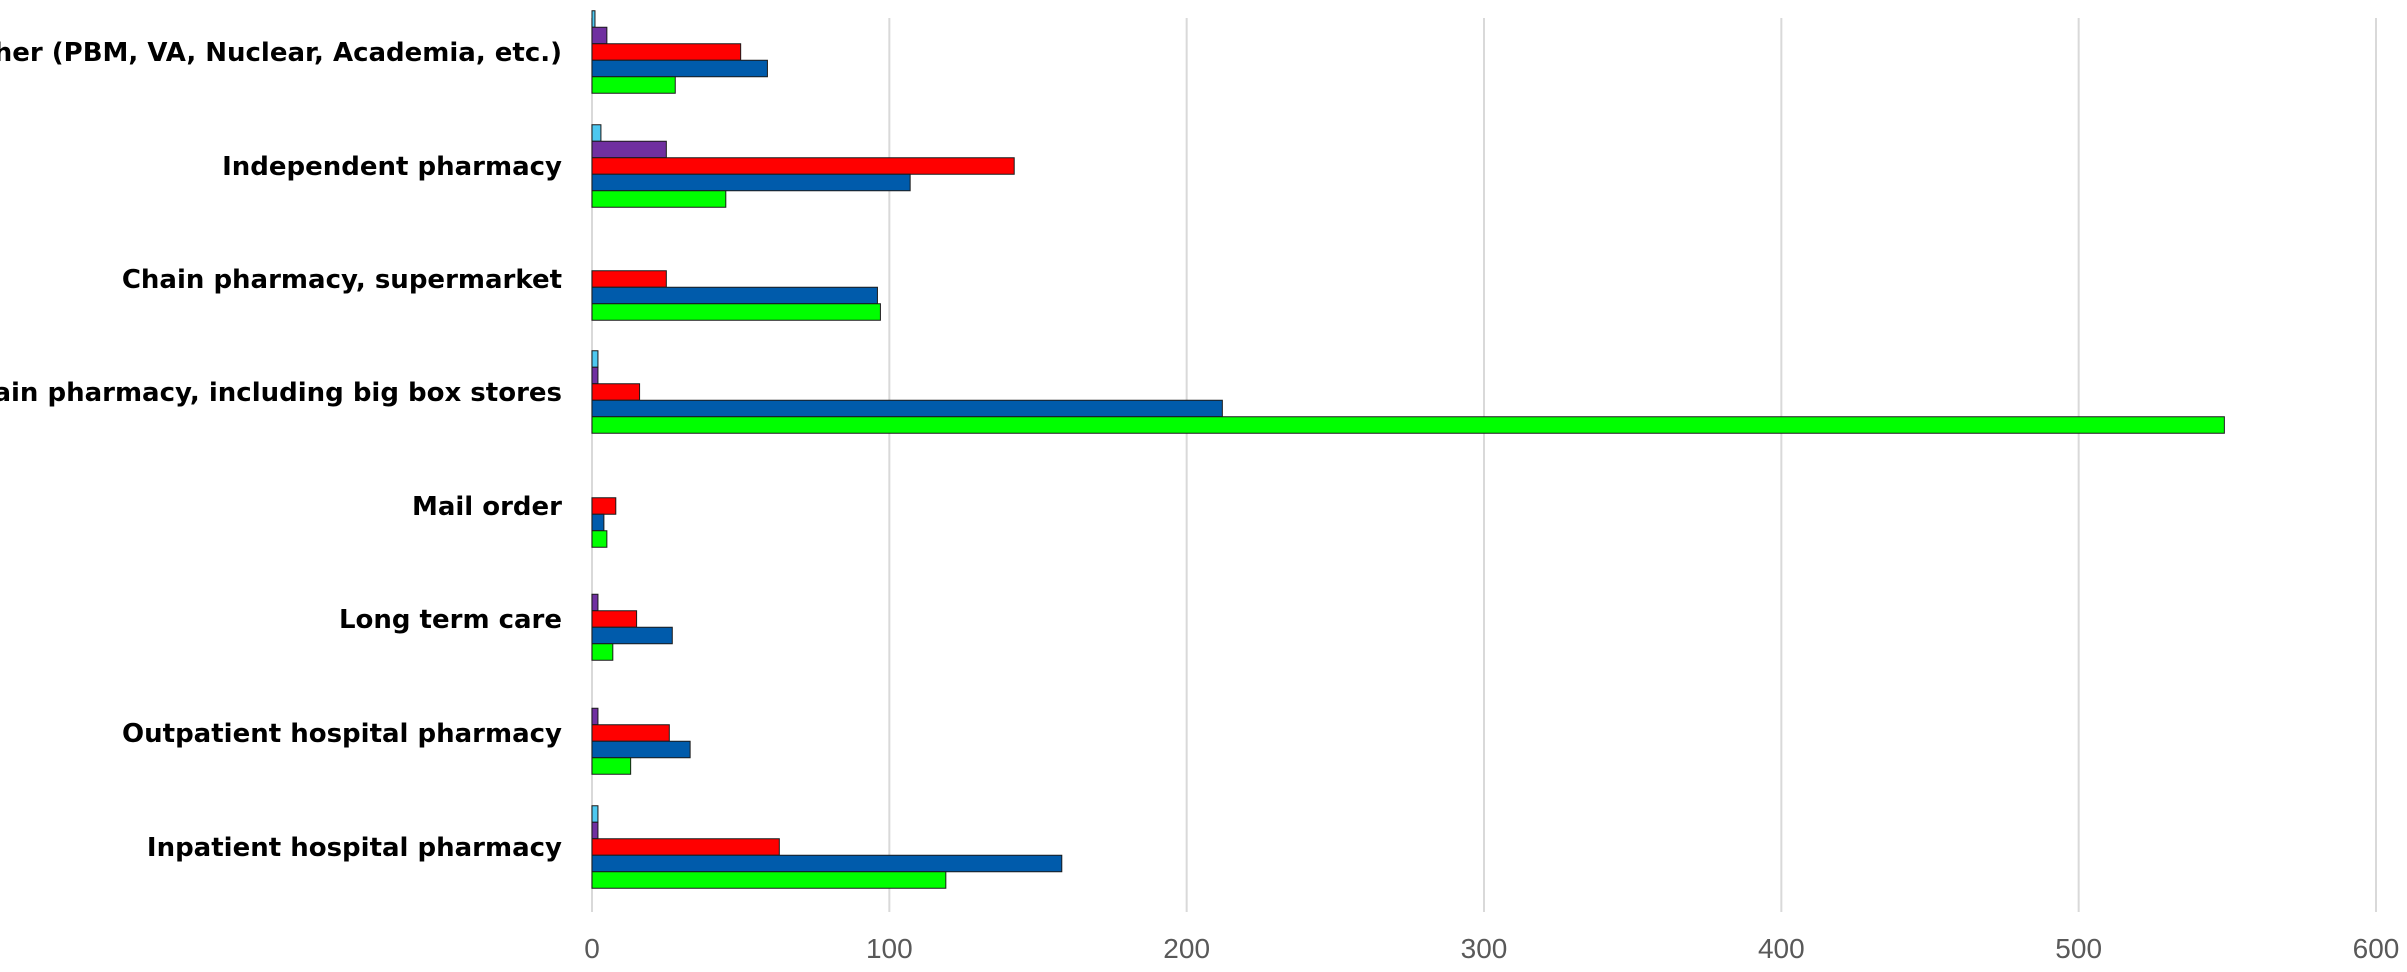 The width and height of the screenshot is (2407, 972). I want to click on x-tick-label: 500, so click(2078, 948).